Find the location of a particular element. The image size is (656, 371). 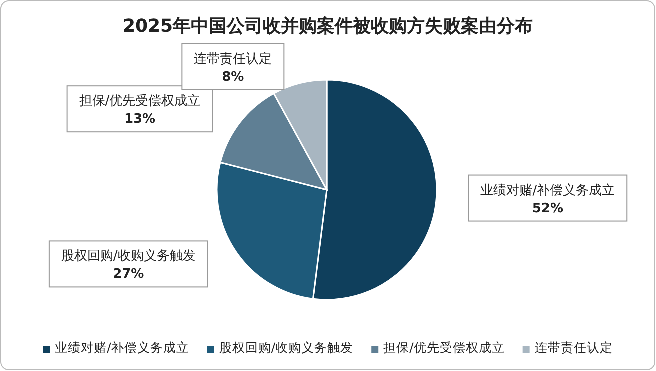

legend-label: 股权回购/收购义务触发 is located at coordinates (286, 347).